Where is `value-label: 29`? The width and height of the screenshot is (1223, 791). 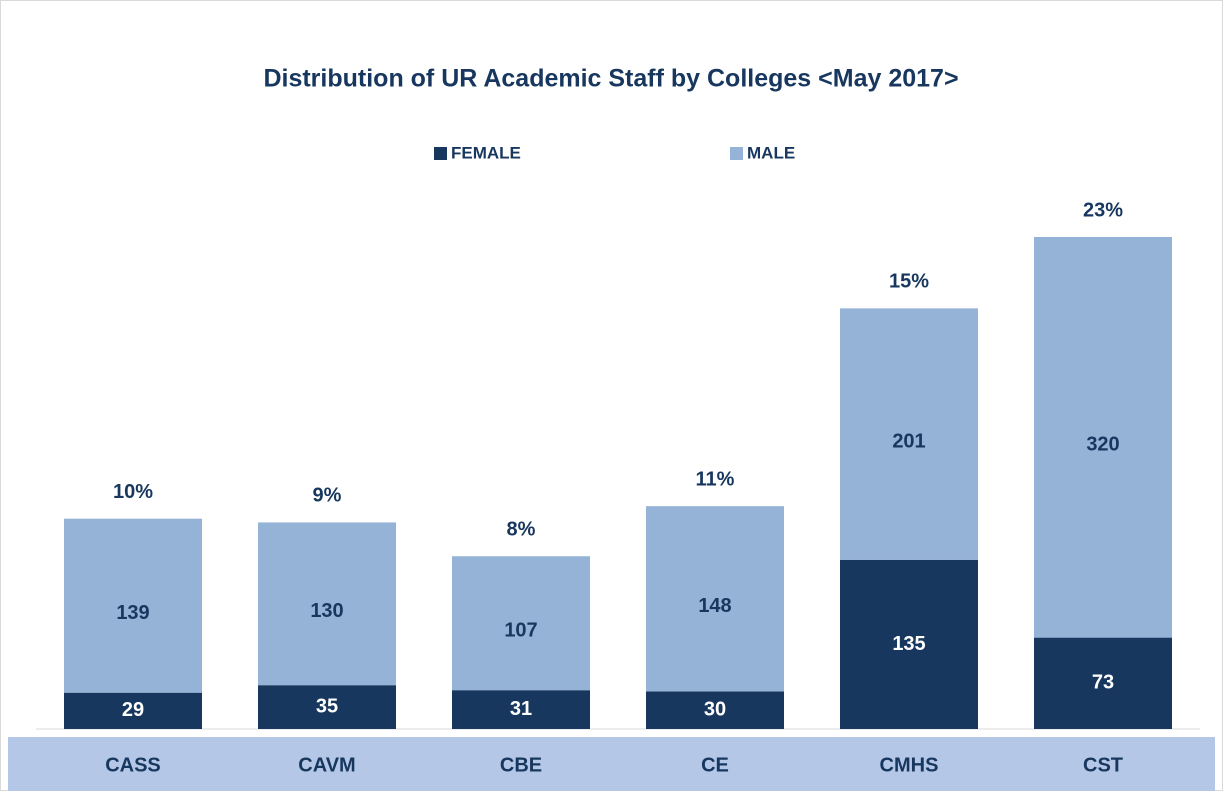
value-label: 29 is located at coordinates (133, 710).